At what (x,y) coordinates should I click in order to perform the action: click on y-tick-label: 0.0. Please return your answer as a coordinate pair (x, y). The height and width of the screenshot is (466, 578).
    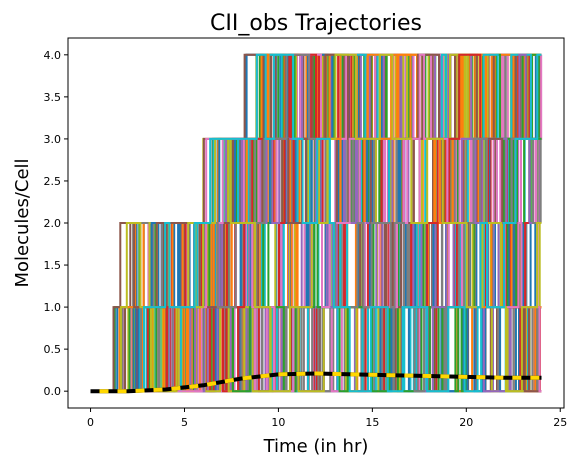
    Looking at the image, I should click on (53, 391).